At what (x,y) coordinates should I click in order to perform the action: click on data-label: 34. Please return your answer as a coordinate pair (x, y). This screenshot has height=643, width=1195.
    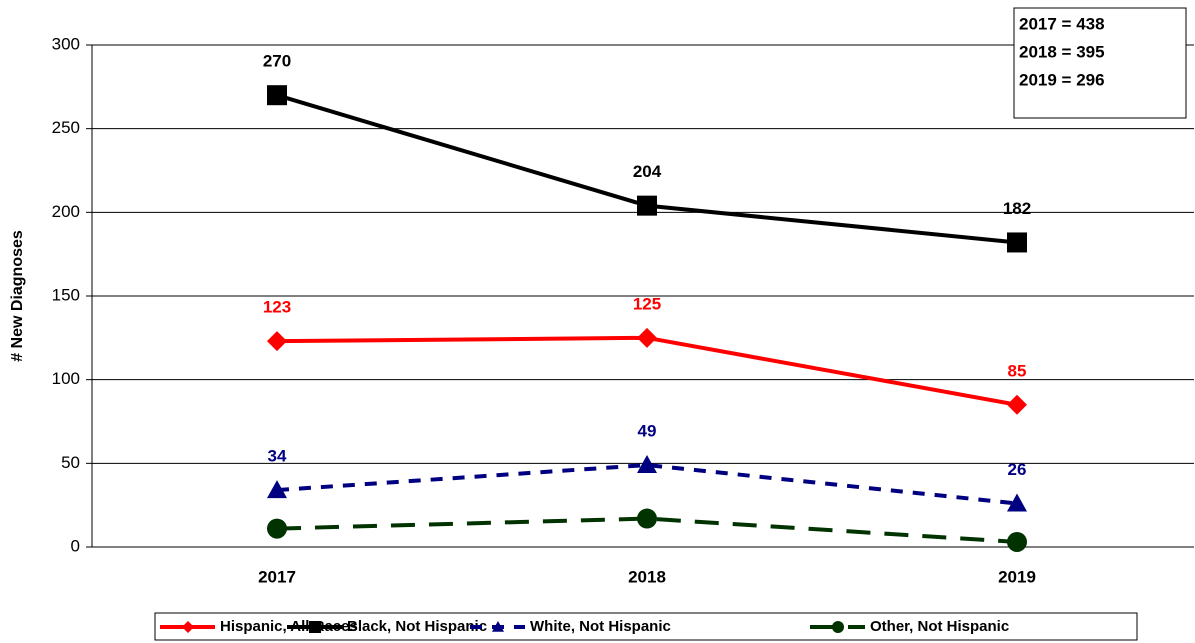
    Looking at the image, I should click on (277, 456).